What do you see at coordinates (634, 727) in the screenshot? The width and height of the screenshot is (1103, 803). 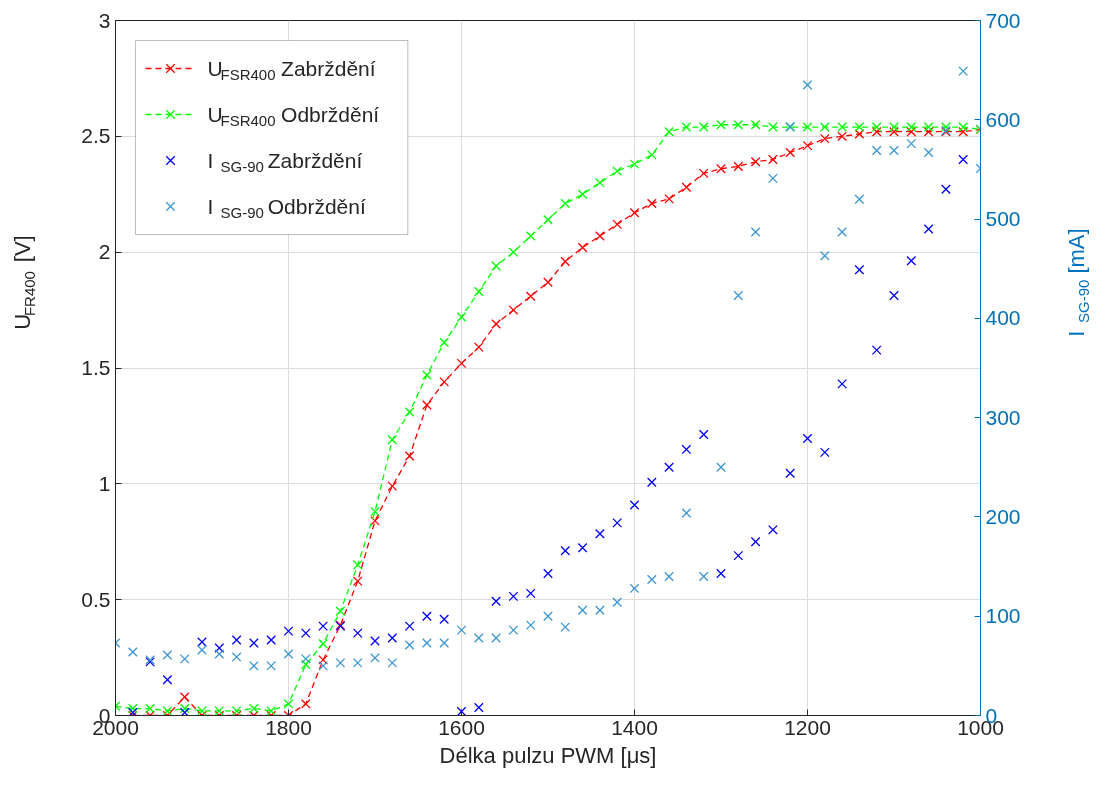 I see `x-tick-label: 1400` at bounding box center [634, 727].